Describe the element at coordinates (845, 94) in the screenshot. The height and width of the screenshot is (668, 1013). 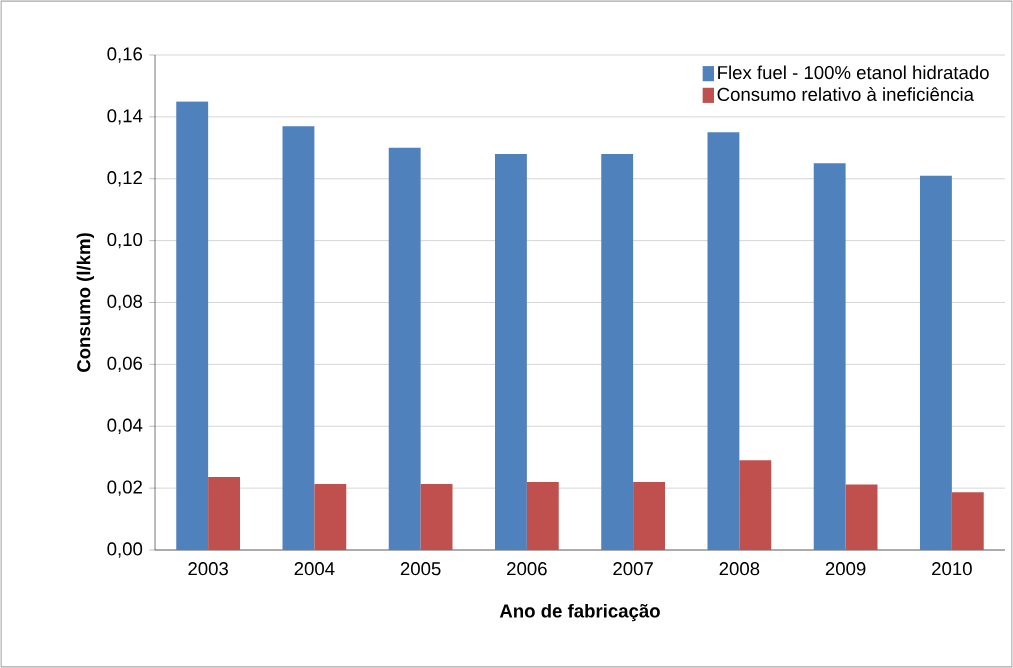
I see `legend-label: Consumo relativo à ineficiência` at that location.